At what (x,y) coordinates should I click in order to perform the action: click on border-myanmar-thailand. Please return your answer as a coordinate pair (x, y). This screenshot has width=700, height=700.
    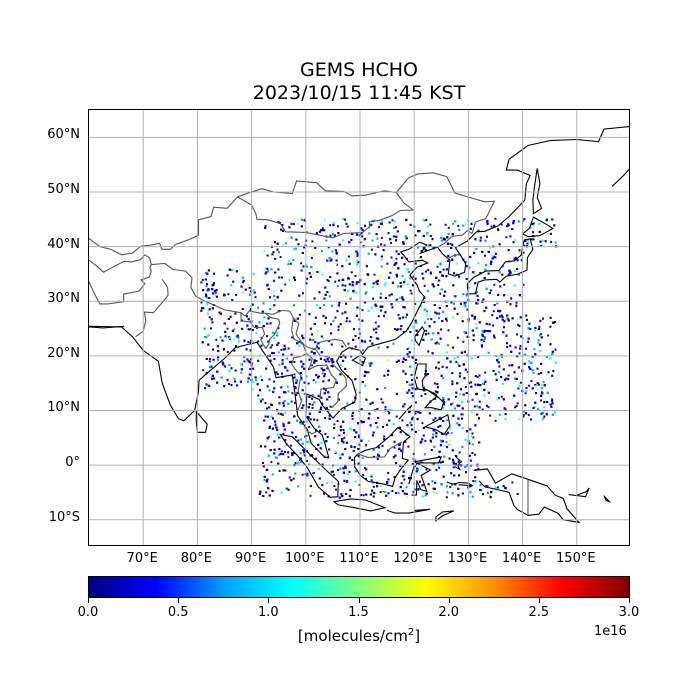
    Looking at the image, I should click on (299, 382).